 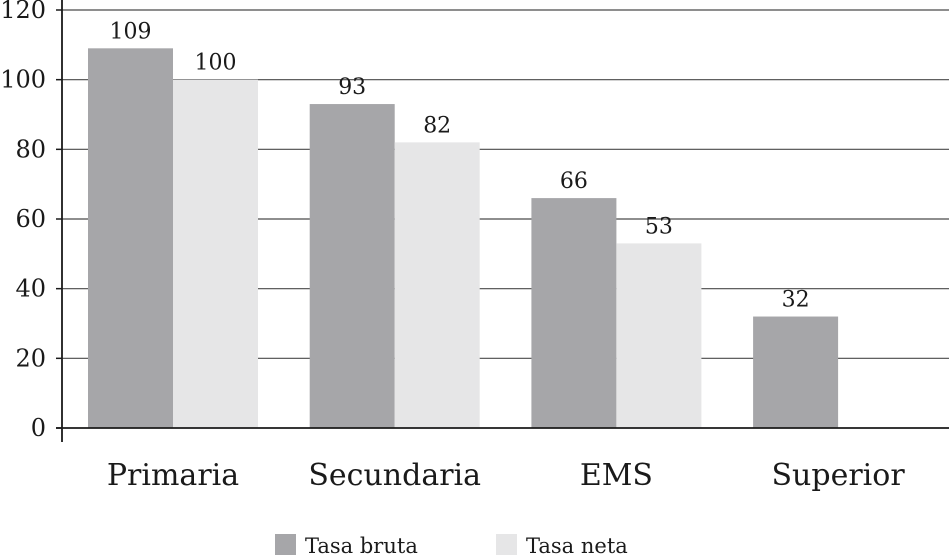 What do you see at coordinates (23, 80) in the screenshot?
I see `y-tick-label: 100` at bounding box center [23, 80].